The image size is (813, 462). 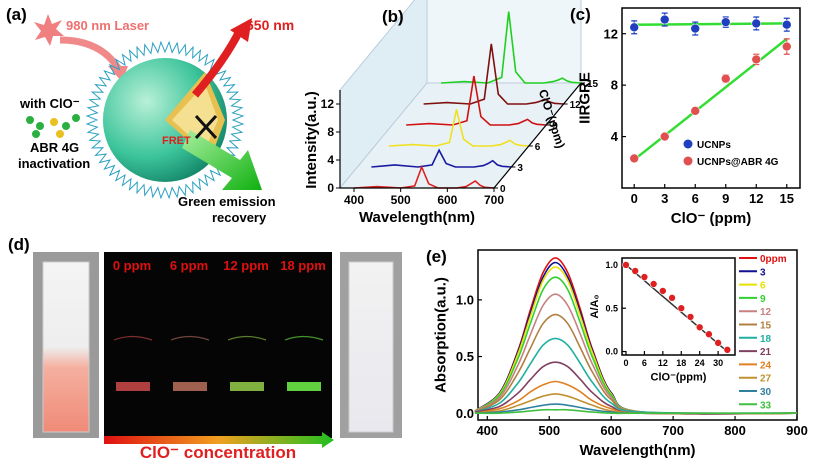 What do you see at coordinates (766, 392) in the screenshot?
I see `legend-label: 30` at bounding box center [766, 392].